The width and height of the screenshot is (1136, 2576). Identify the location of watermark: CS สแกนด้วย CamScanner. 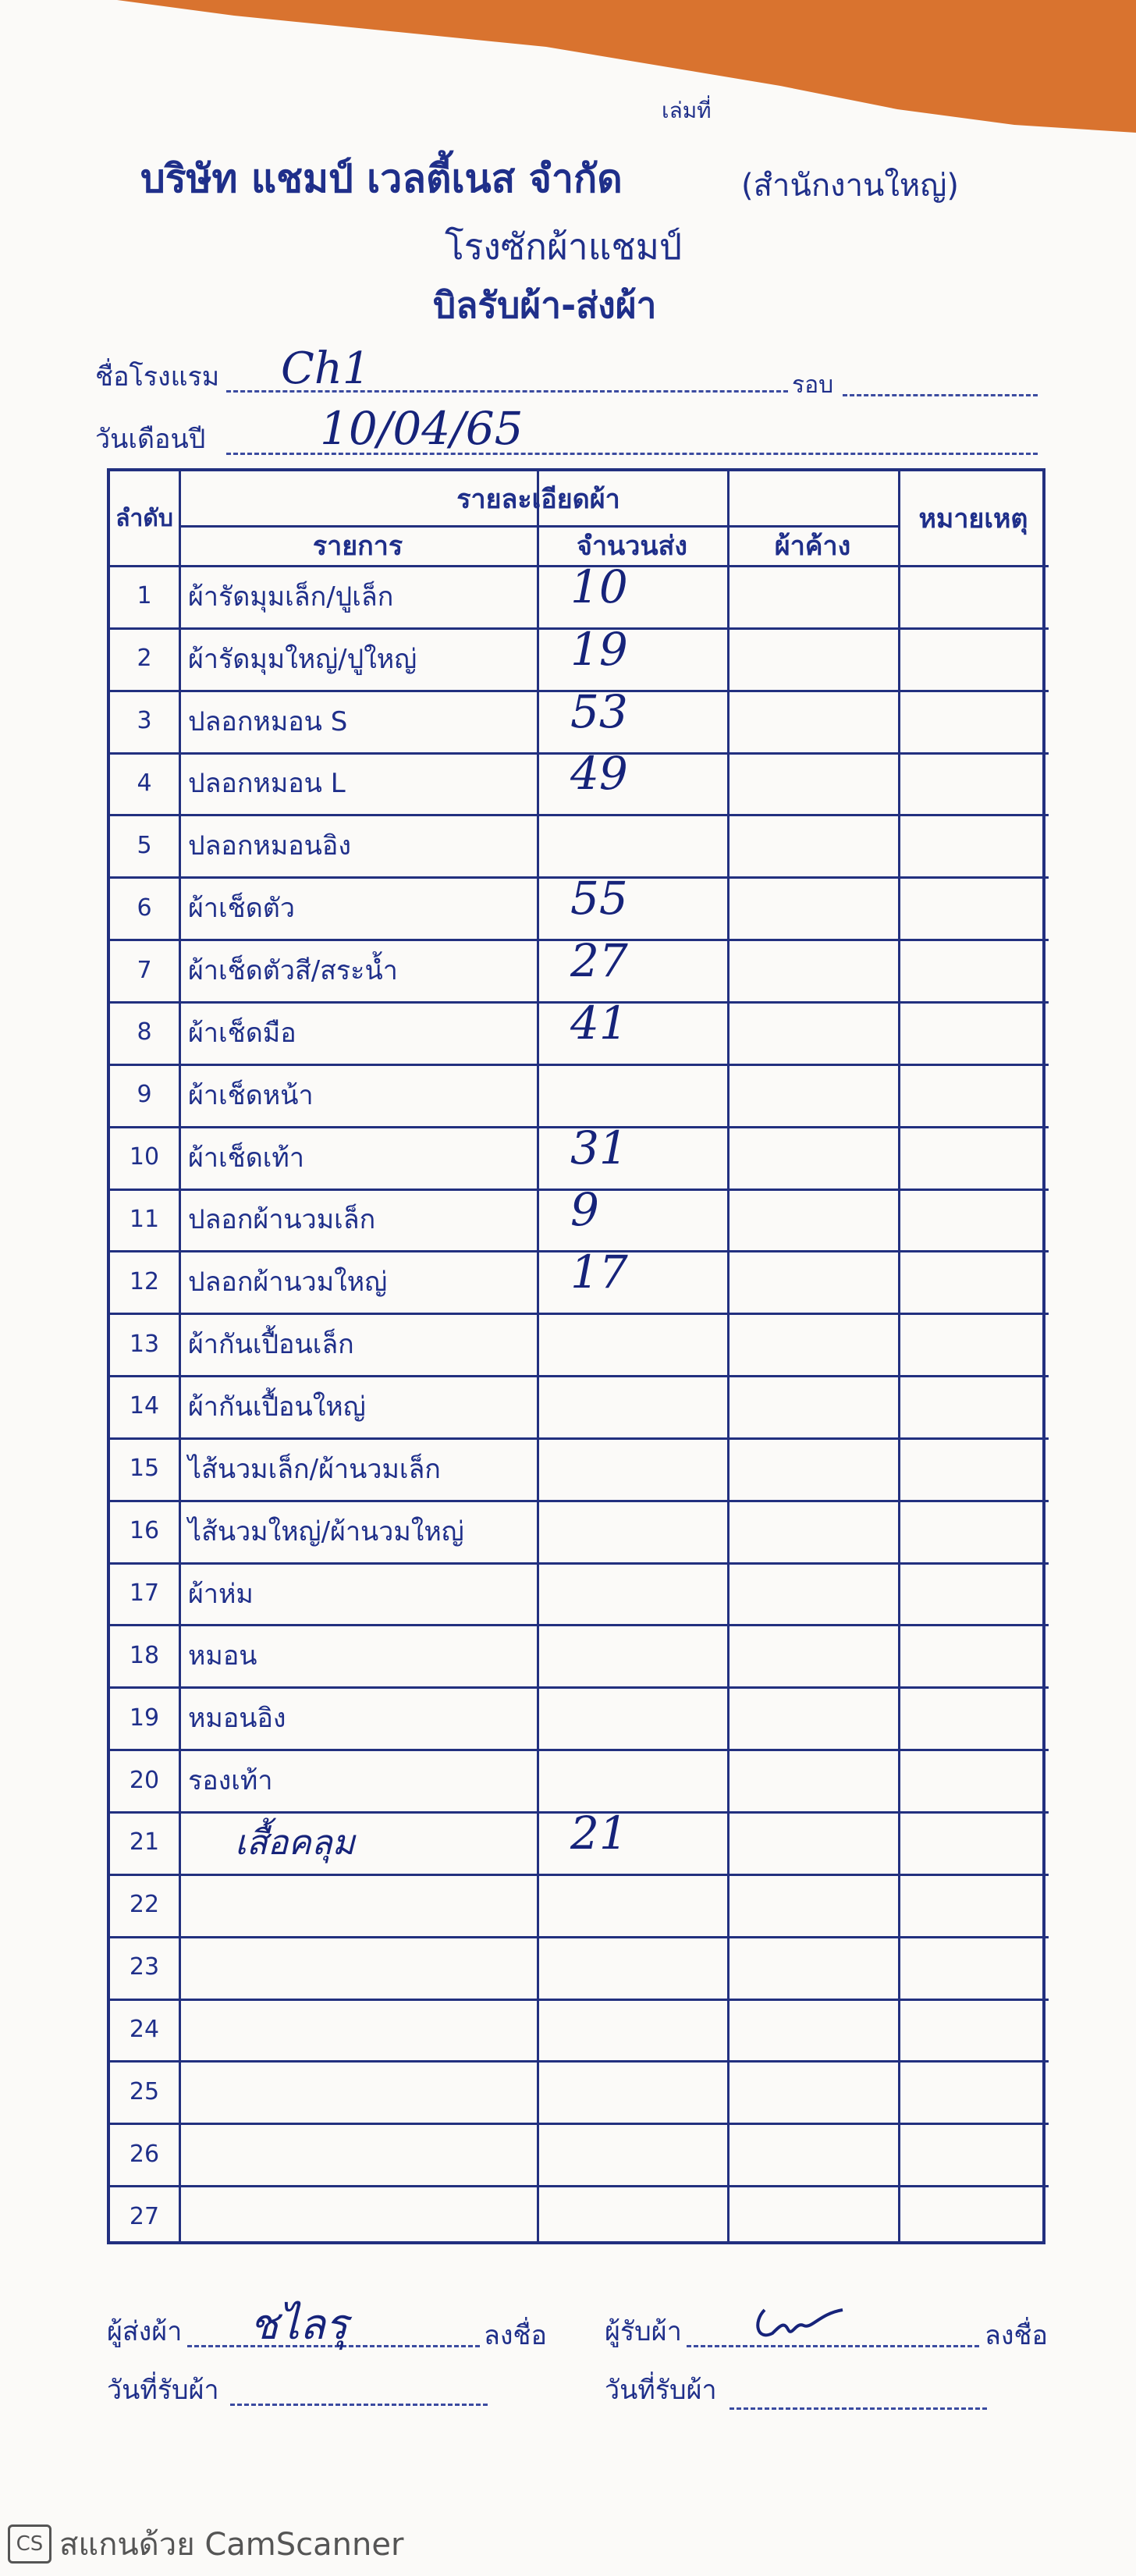
(206, 2544).